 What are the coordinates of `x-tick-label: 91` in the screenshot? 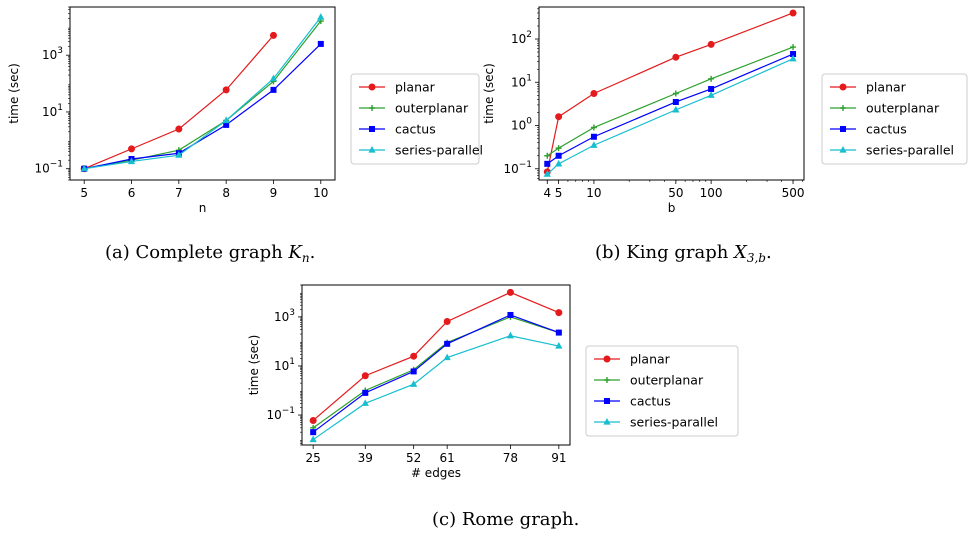 It's located at (558, 458).